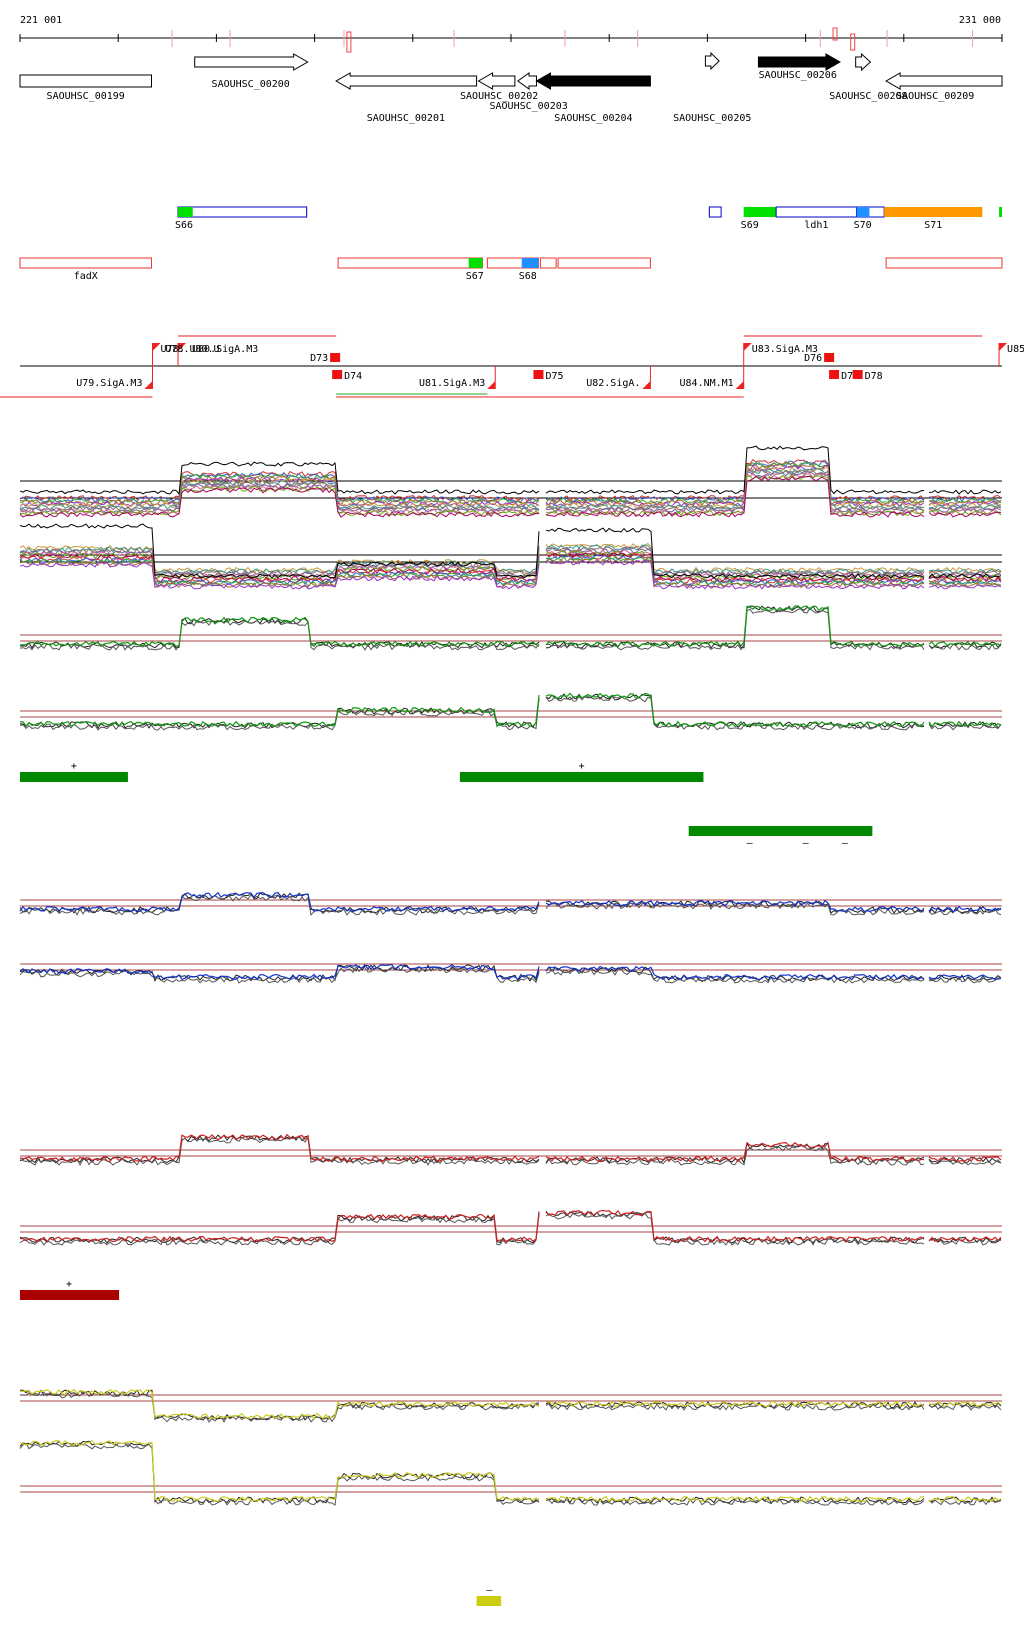 The image size is (1024, 1640). Describe the element at coordinates (86, 276) in the screenshot. I see `feature-label: fadX` at that location.